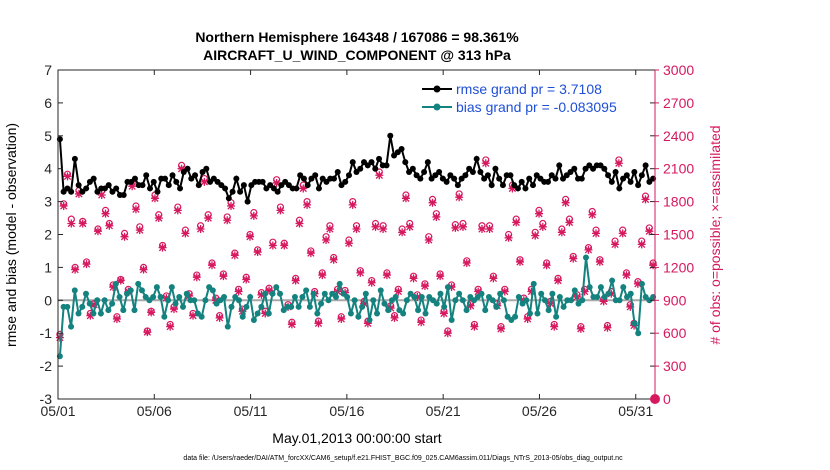 The height and width of the screenshot is (470, 830). What do you see at coordinates (675, 366) in the screenshot?
I see `y2-tick-label: 300` at bounding box center [675, 366].